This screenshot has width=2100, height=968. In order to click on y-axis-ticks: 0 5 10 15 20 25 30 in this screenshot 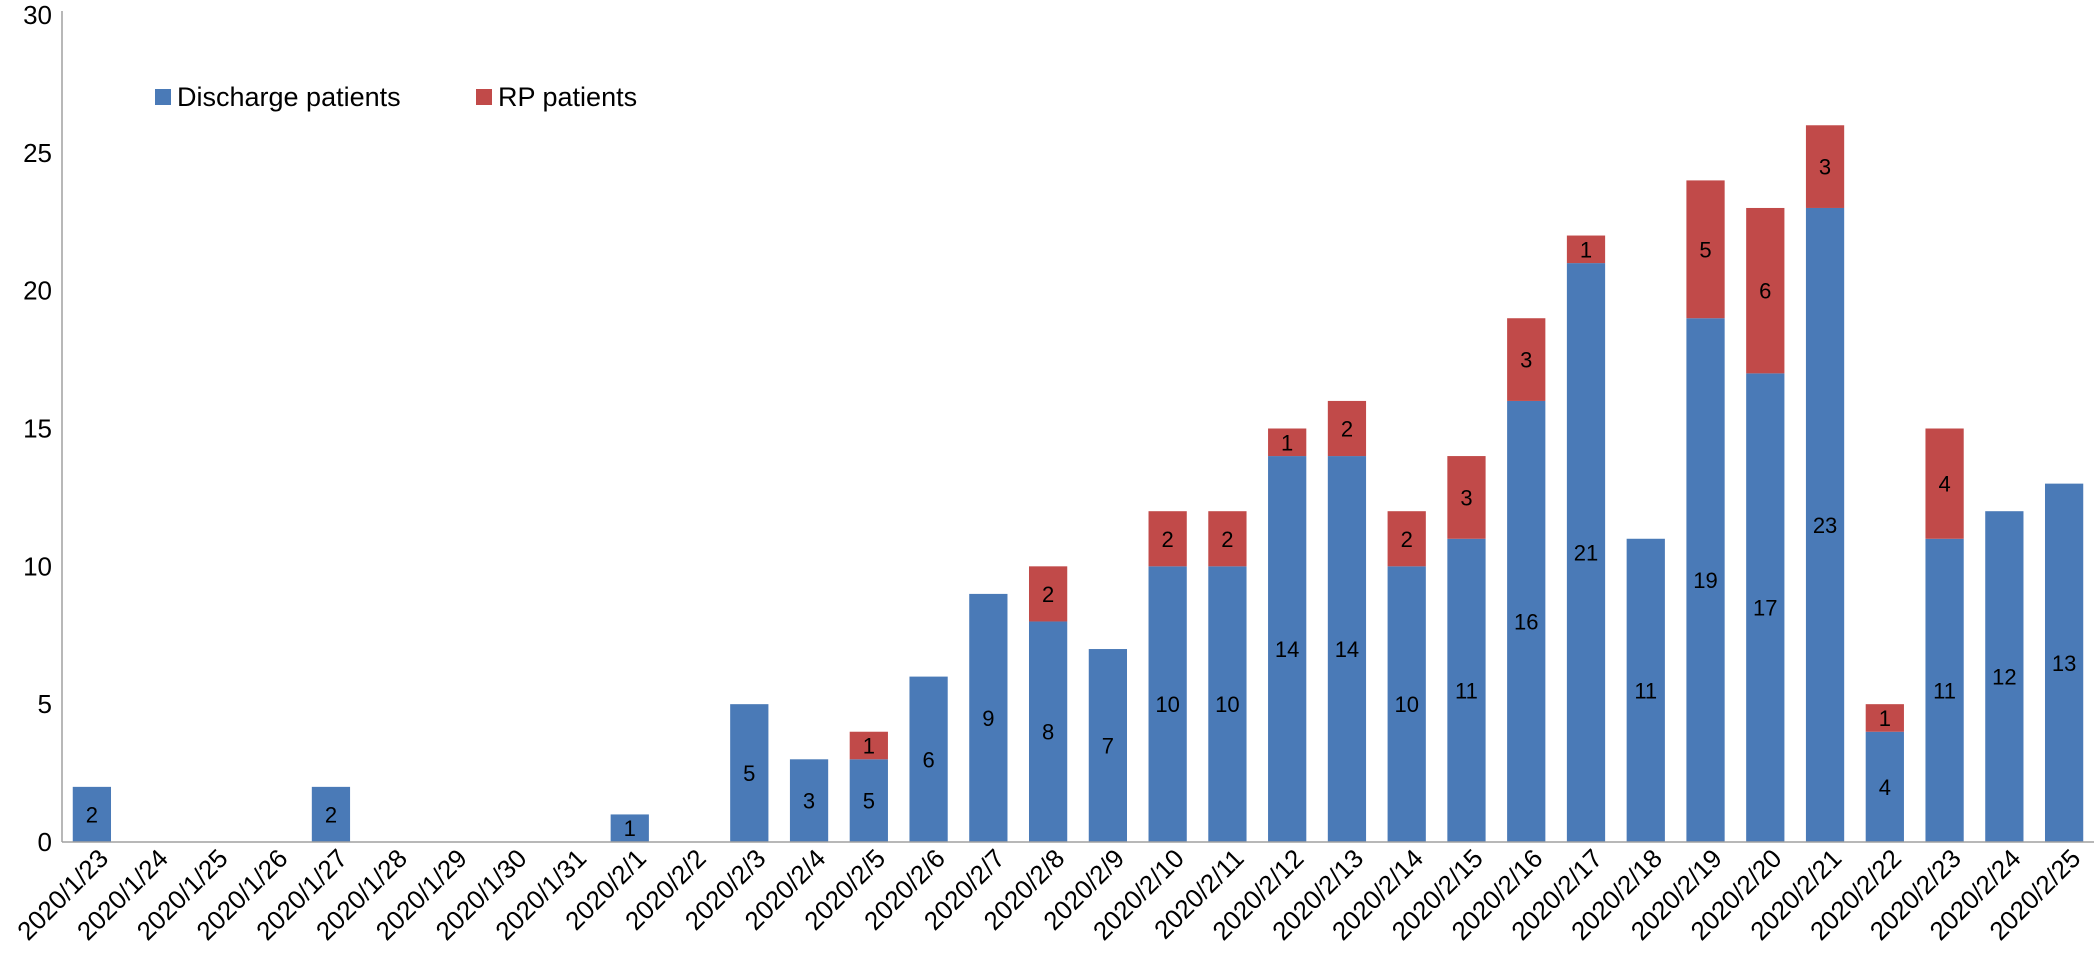, I will do `click(37, 428)`.